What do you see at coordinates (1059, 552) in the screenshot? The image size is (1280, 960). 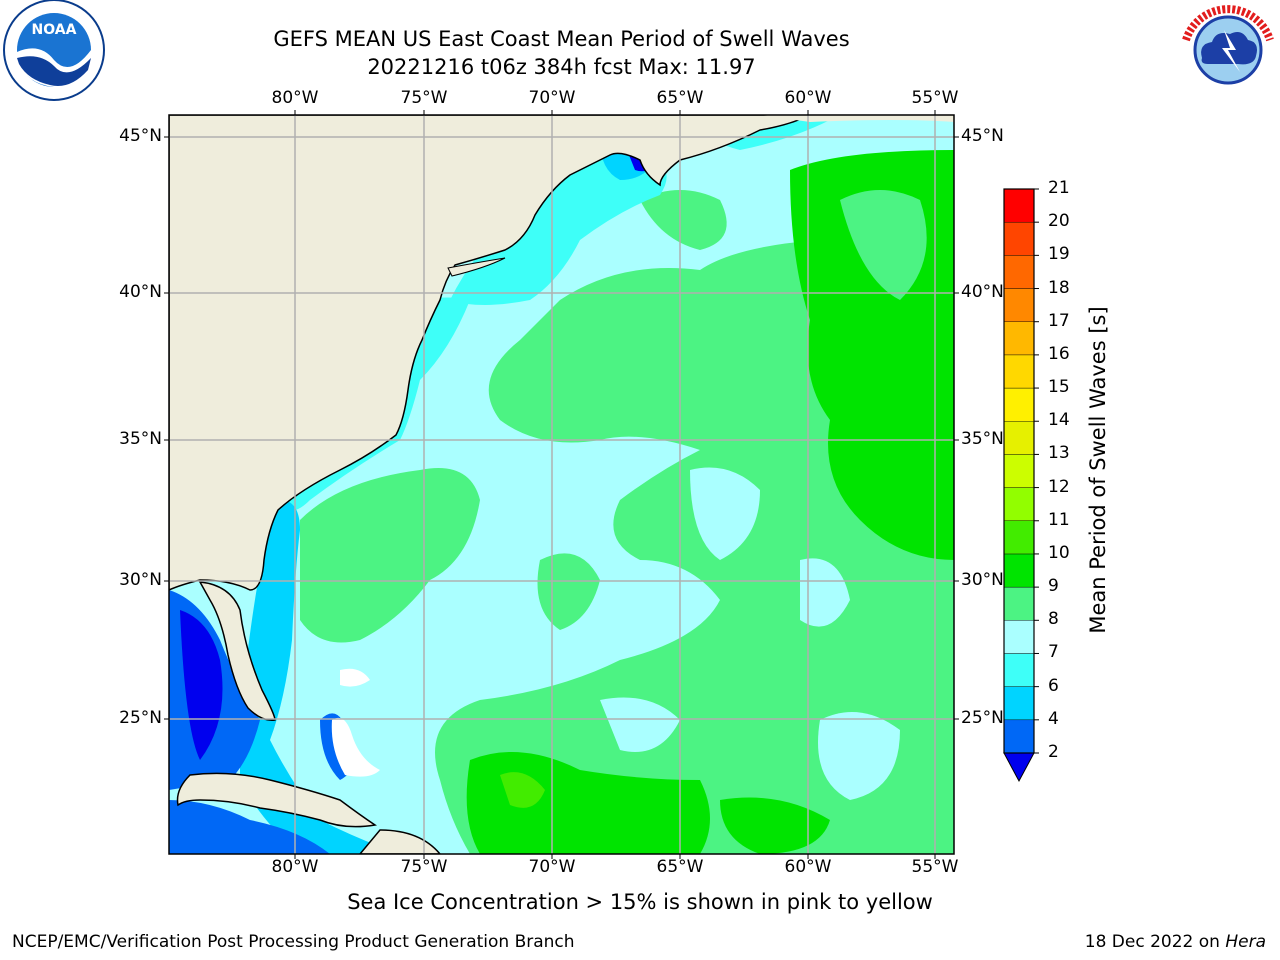 I see `colorbar-tick-label: 10` at bounding box center [1059, 552].